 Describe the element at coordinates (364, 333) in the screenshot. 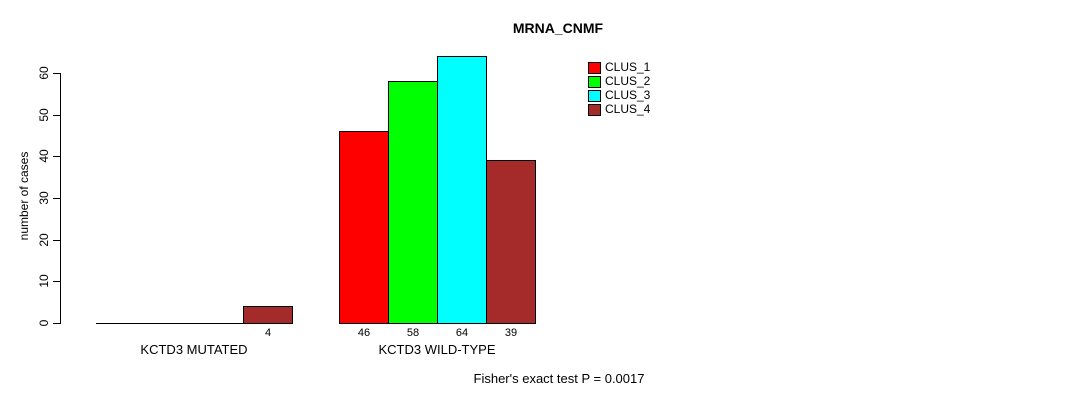

I see `bar-value-label: 46` at that location.